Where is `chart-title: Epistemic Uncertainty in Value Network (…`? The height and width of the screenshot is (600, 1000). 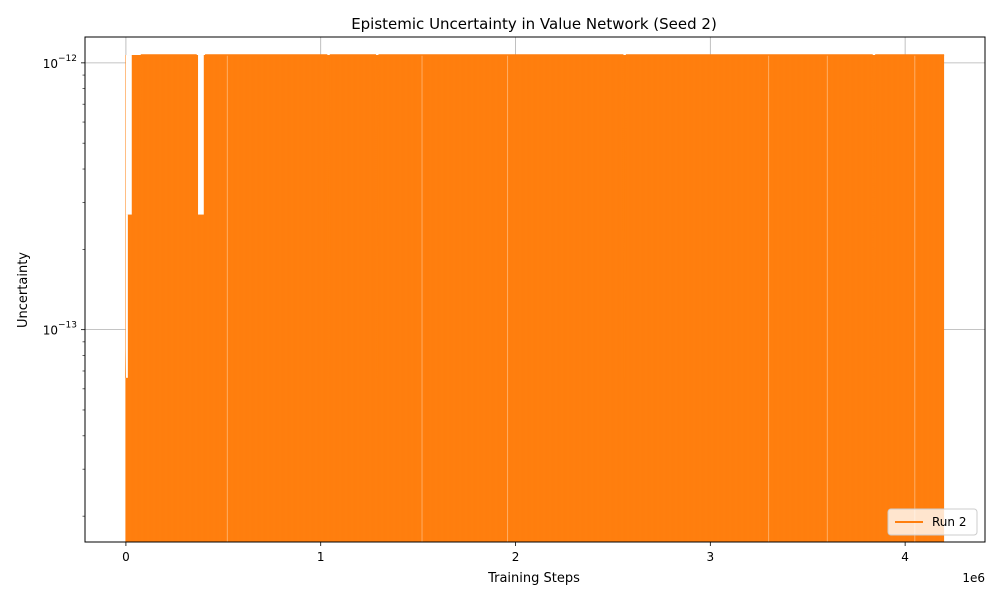
chart-title: Epistemic Uncertainty in Value Network (… is located at coordinates (534, 24).